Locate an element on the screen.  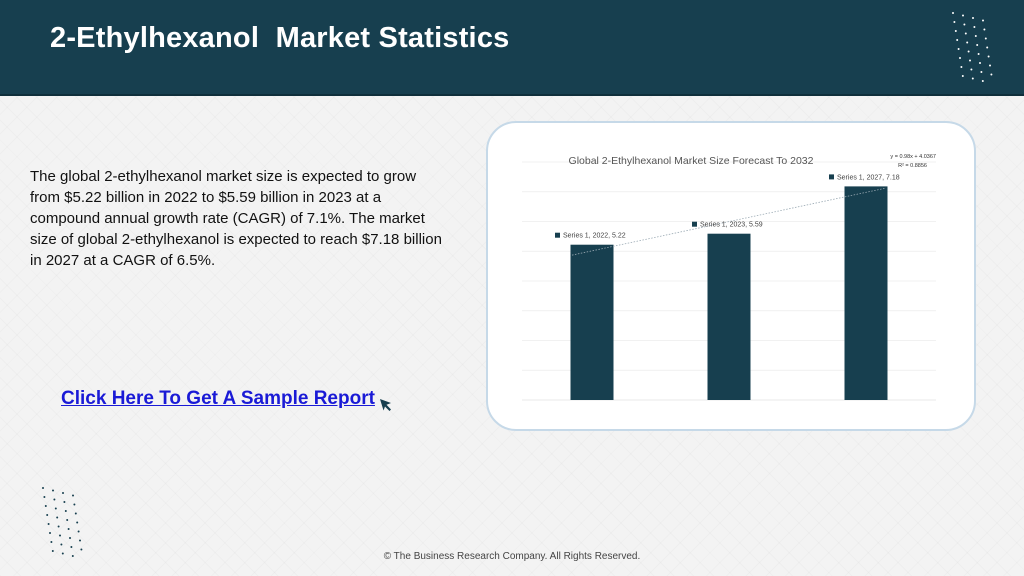
data-label-2022: Series 1, 2022, 5.22 is located at coordinates (594, 236).